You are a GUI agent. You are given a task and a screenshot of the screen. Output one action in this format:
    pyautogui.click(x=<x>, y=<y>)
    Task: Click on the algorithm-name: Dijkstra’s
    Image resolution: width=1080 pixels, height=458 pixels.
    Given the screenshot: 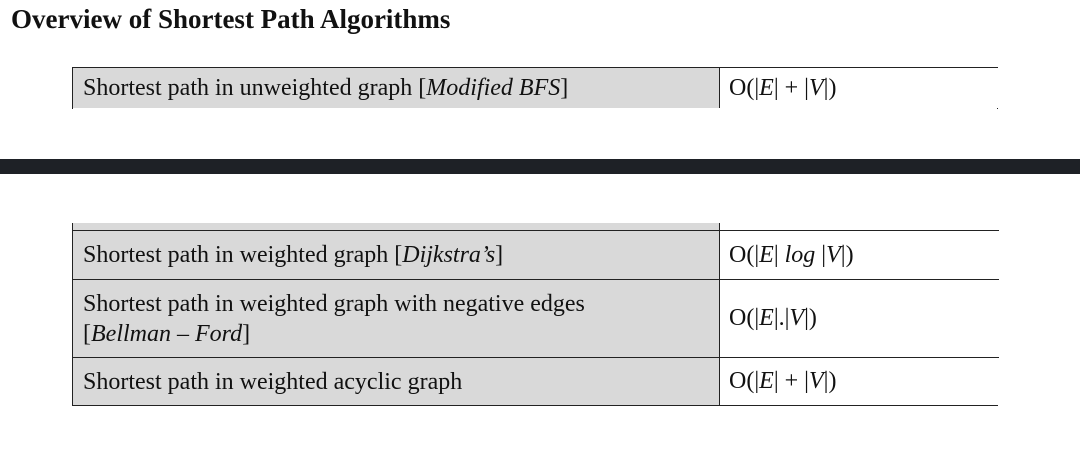 What is the action you would take?
    pyautogui.click(x=449, y=255)
    